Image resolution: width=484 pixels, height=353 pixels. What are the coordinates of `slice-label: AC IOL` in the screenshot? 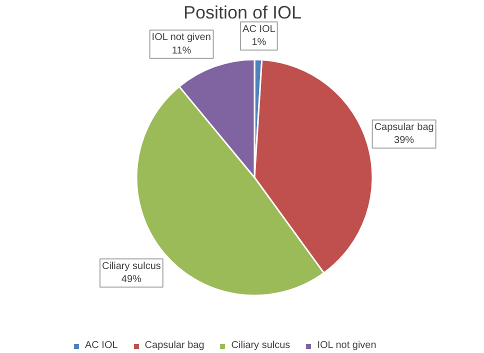 It's located at (259, 29).